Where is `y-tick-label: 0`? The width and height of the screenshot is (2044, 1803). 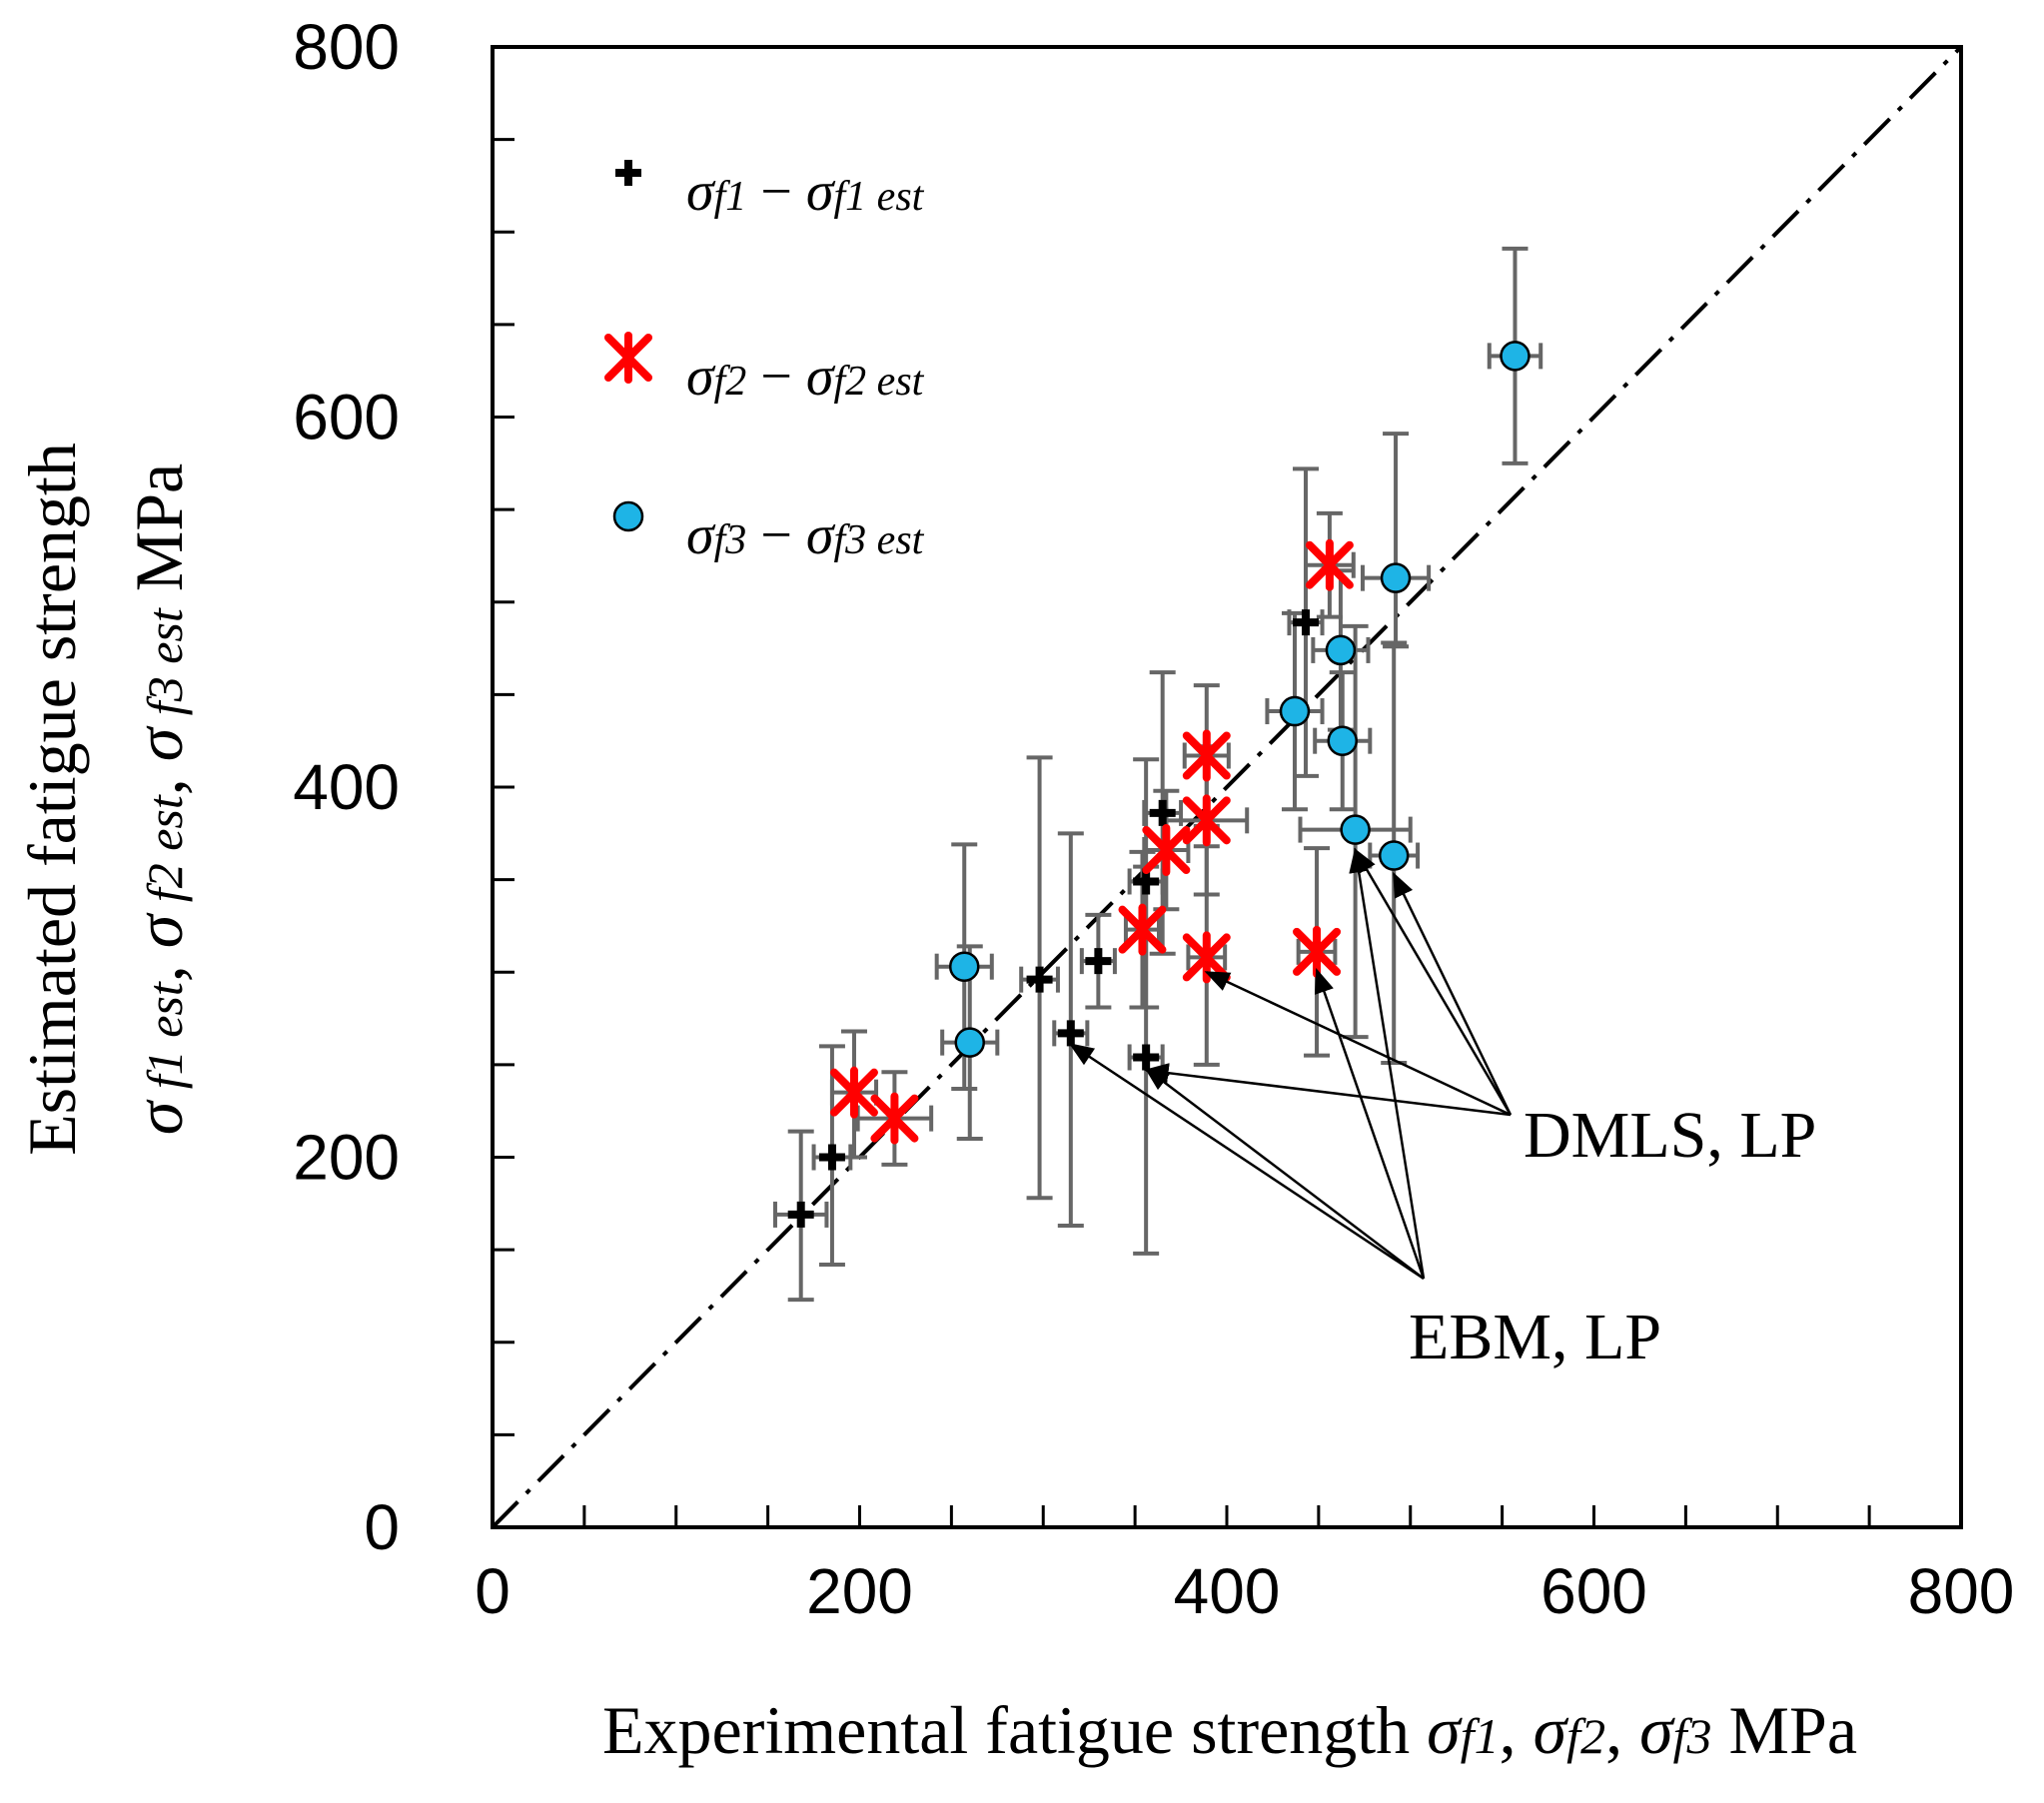 y-tick-label: 0 is located at coordinates (382, 1527).